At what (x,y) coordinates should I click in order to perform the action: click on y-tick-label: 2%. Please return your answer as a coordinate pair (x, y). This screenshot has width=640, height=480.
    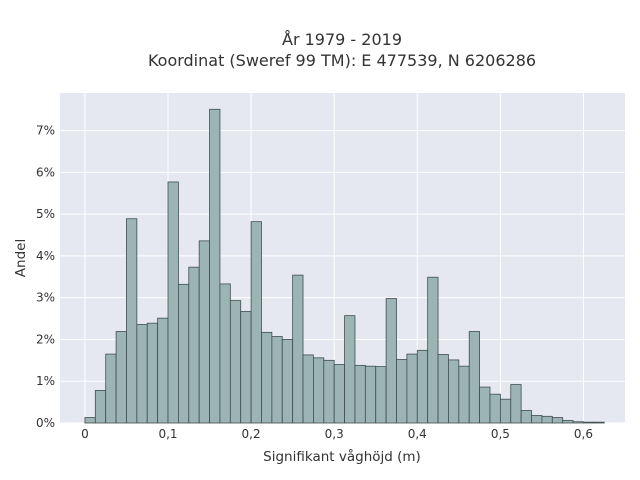
    Looking at the image, I should click on (45, 339).